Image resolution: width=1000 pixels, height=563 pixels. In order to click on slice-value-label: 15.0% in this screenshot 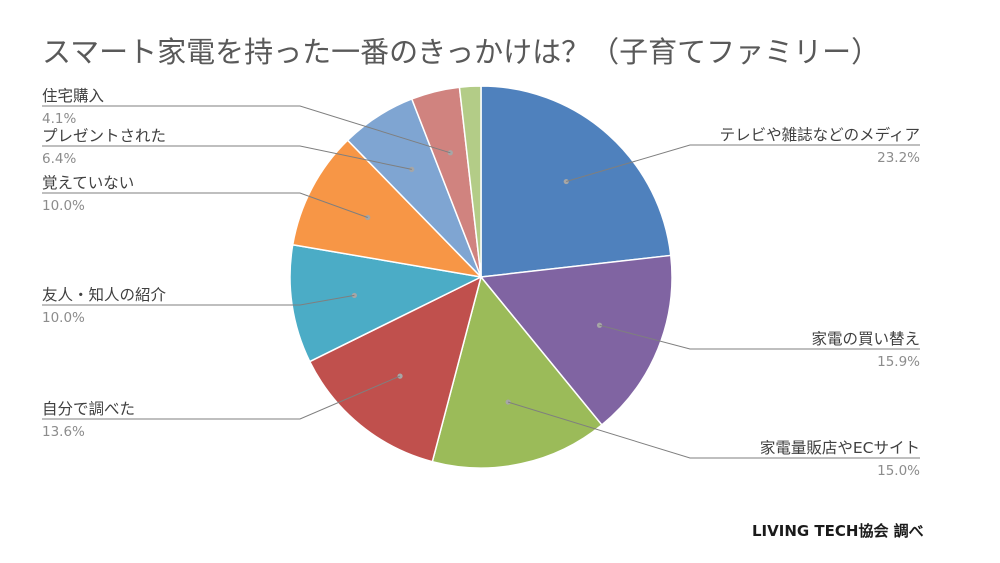, I will do `click(898, 471)`.